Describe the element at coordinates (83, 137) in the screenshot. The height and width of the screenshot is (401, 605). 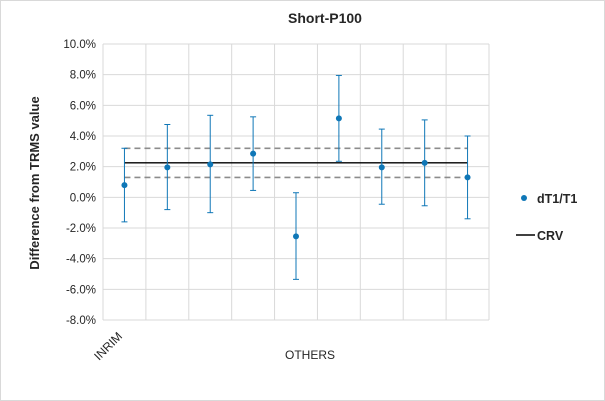
I see `y-tick-label: 4.0%` at that location.